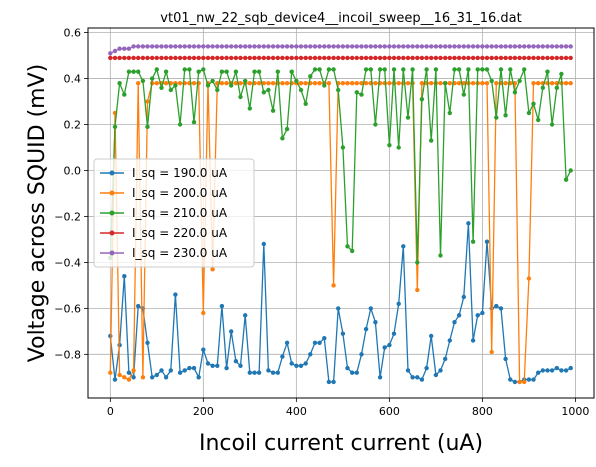 Image resolution: width=596 pixels, height=467 pixels. I want to click on legend-label: I_sq = 200.0 uA, so click(180, 193).